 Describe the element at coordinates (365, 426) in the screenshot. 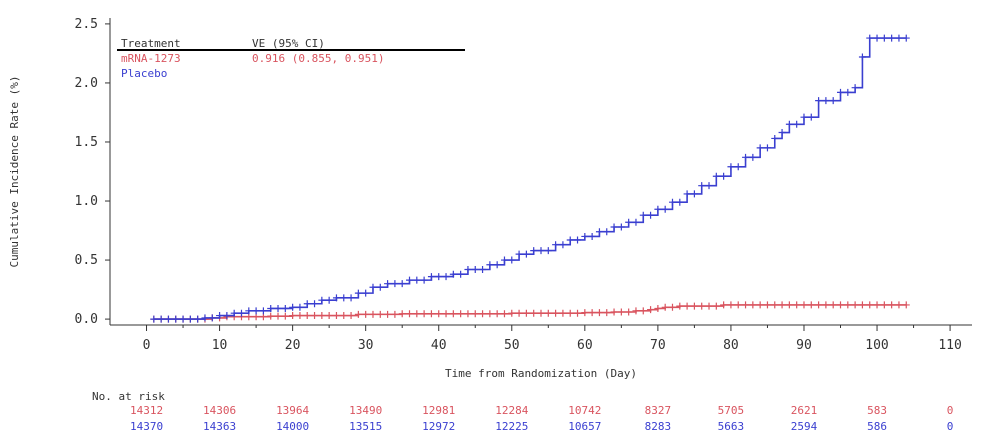

I see `risk-value: 13515` at that location.